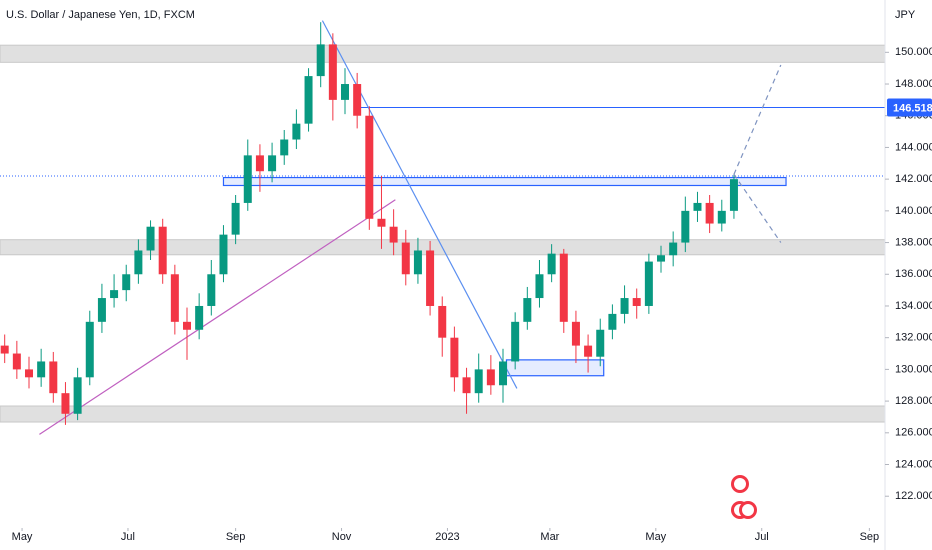 This screenshot has width=932, height=550. Describe the element at coordinates (913, 147) in the screenshot. I see `y-tick-label: 144.000` at that location.